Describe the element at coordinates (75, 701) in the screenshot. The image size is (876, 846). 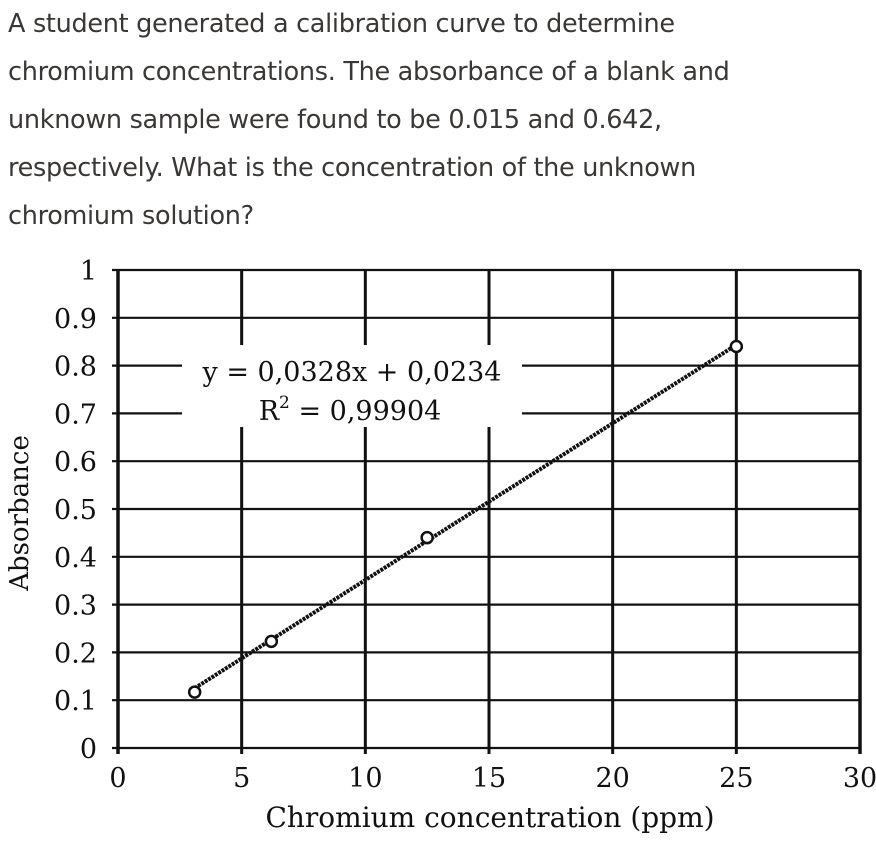
I see `y-tick-label: 0.1` at that location.